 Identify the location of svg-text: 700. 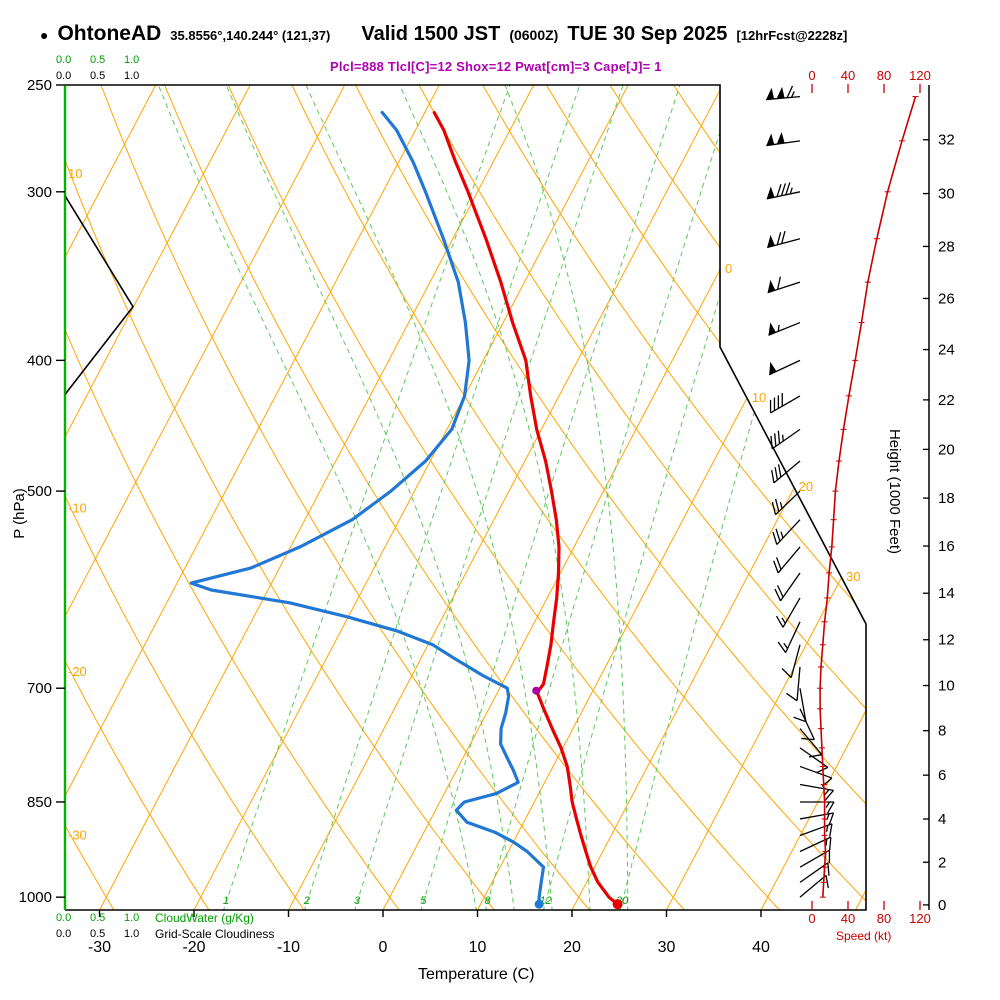
(39, 688).